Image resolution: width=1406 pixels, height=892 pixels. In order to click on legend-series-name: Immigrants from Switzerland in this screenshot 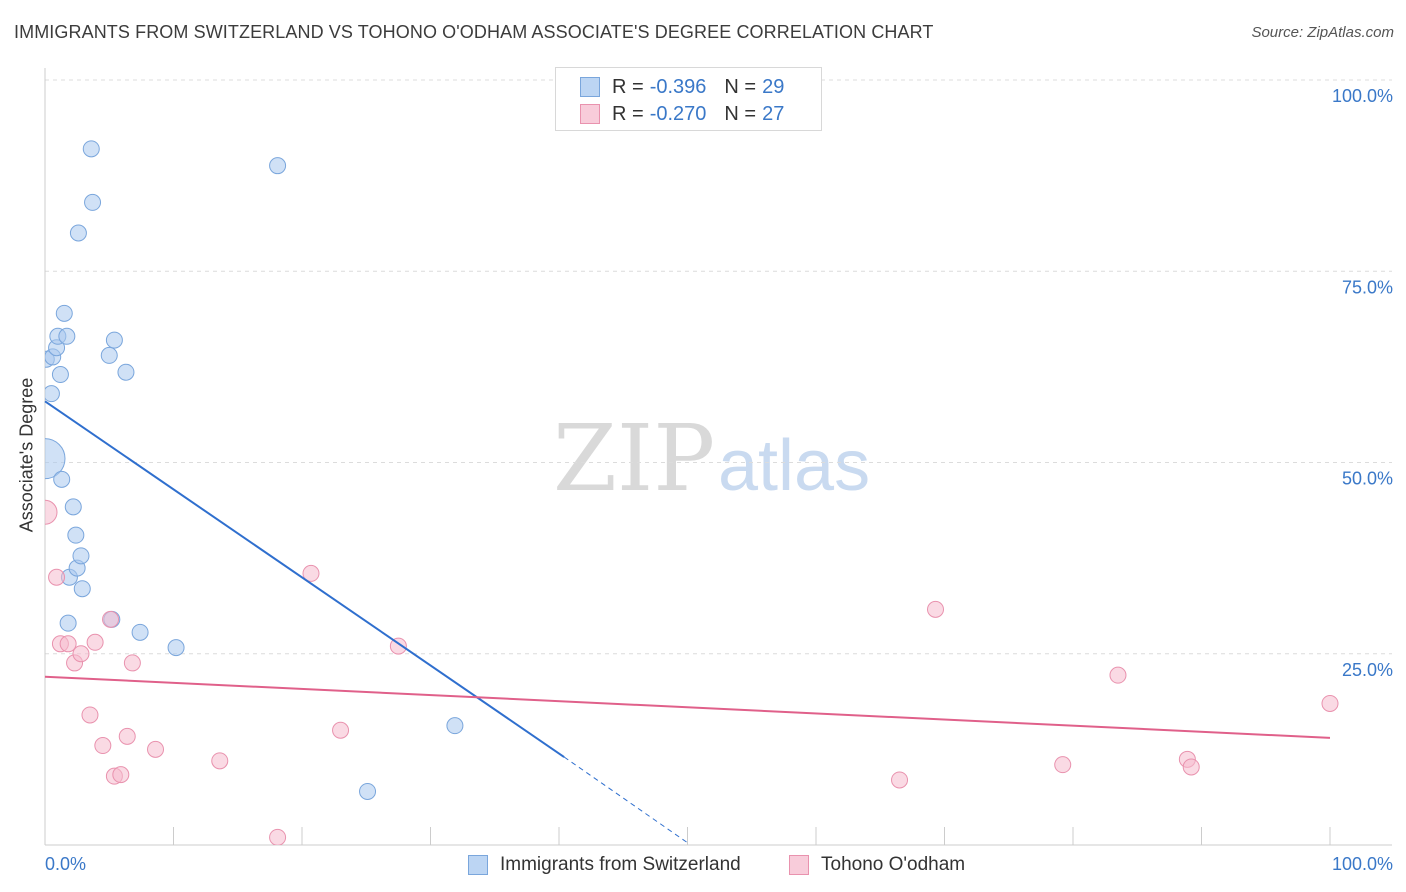, I will do `click(620, 864)`.